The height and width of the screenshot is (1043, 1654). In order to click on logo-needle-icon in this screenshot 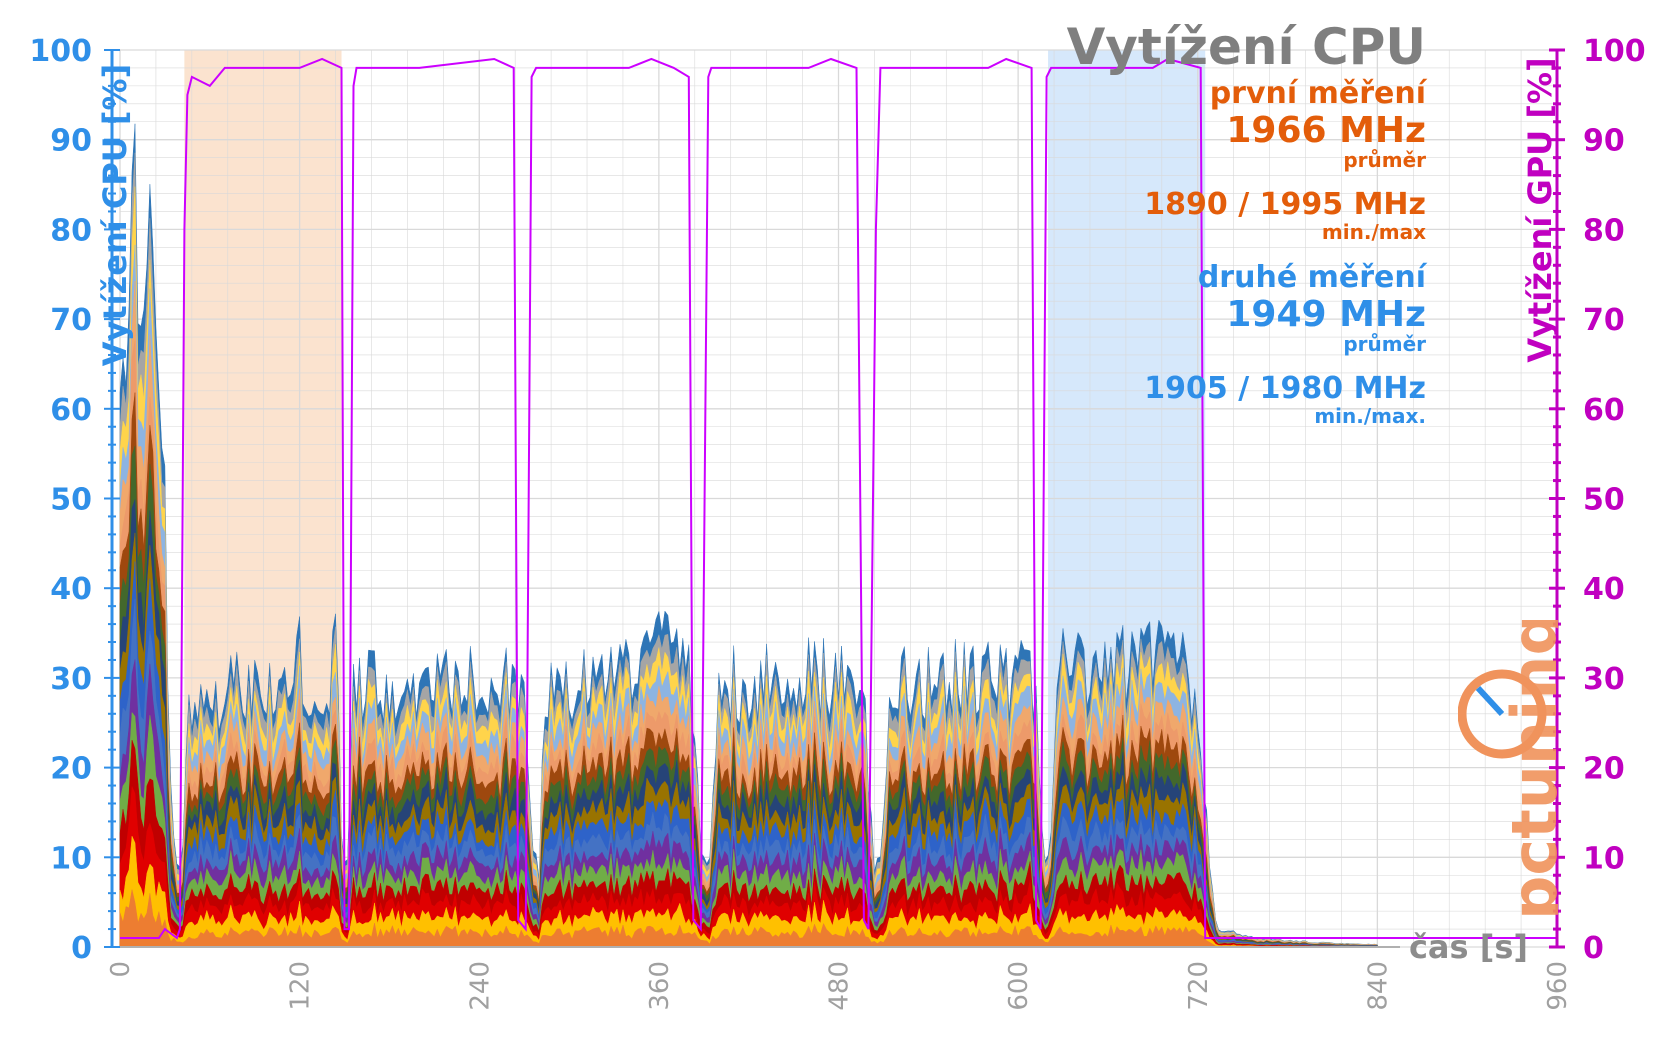, I will do `click(1490, 701)`.